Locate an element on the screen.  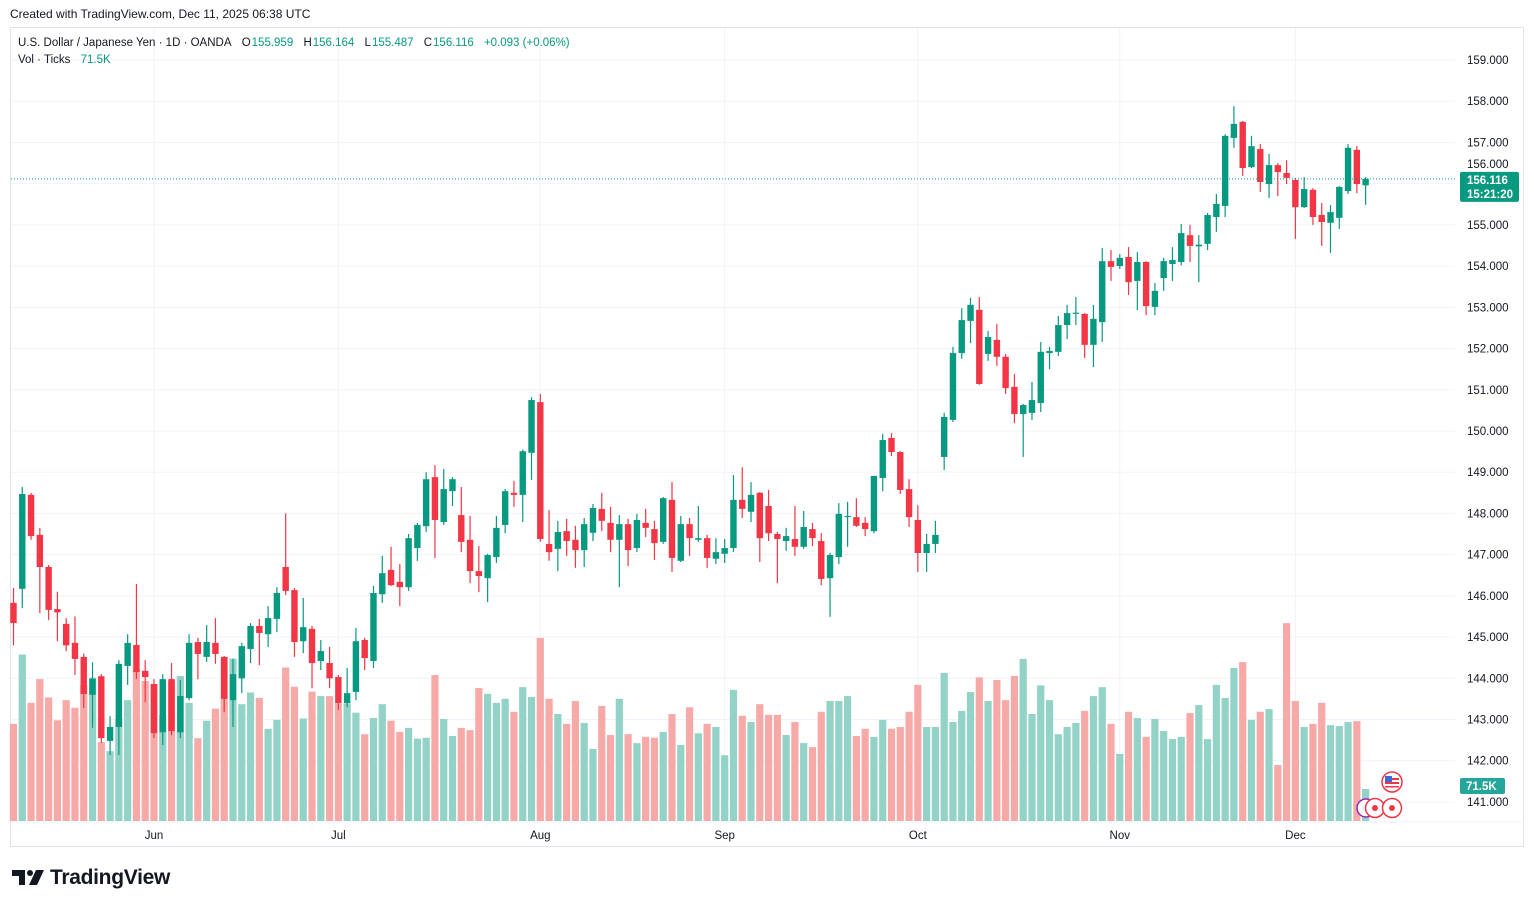
tradingview-logo: TradingView is located at coordinates (91, 878).